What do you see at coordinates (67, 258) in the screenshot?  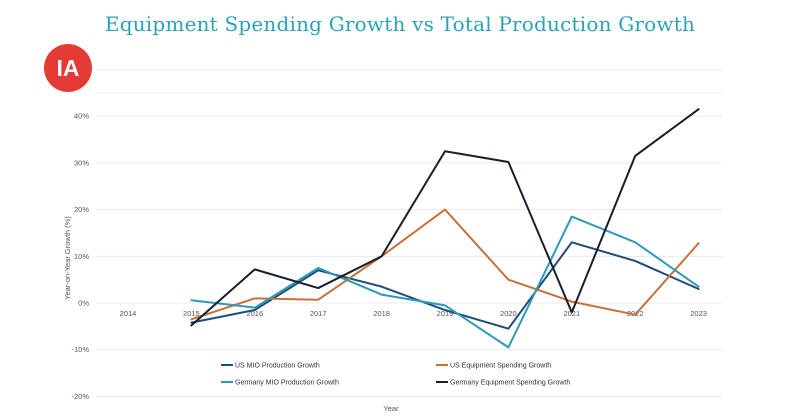 I see `y-axis-label: Year-on-Year Growth (%)` at bounding box center [67, 258].